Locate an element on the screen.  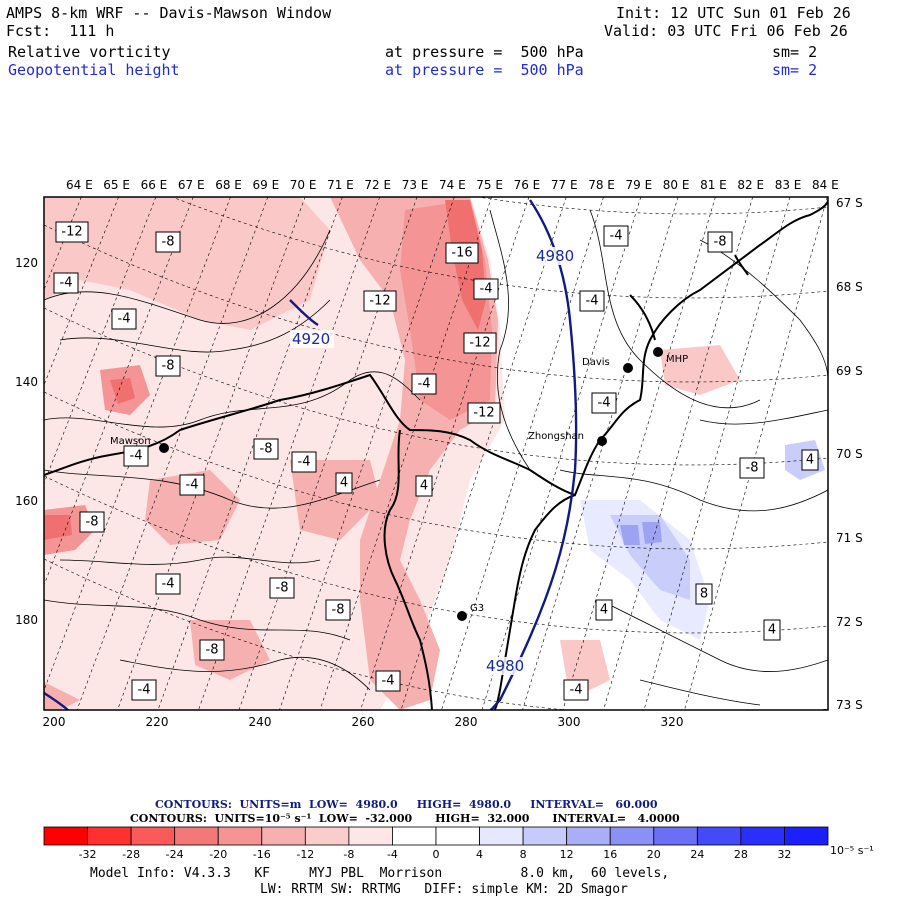
field1-name: Relative vorticity is located at coordinates (89, 52).